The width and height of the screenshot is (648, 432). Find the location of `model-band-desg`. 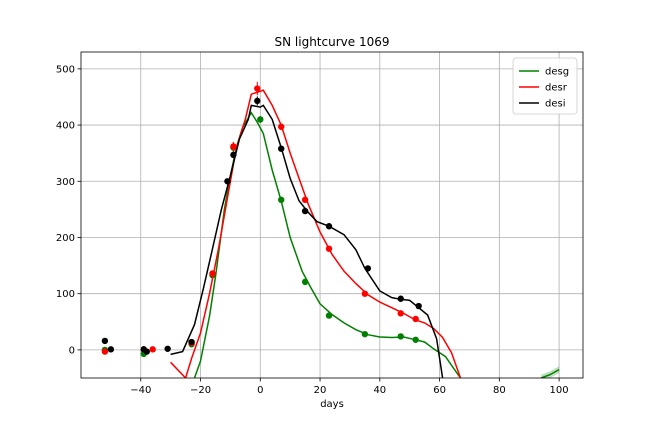

model-band-desg is located at coordinates (550, 372).